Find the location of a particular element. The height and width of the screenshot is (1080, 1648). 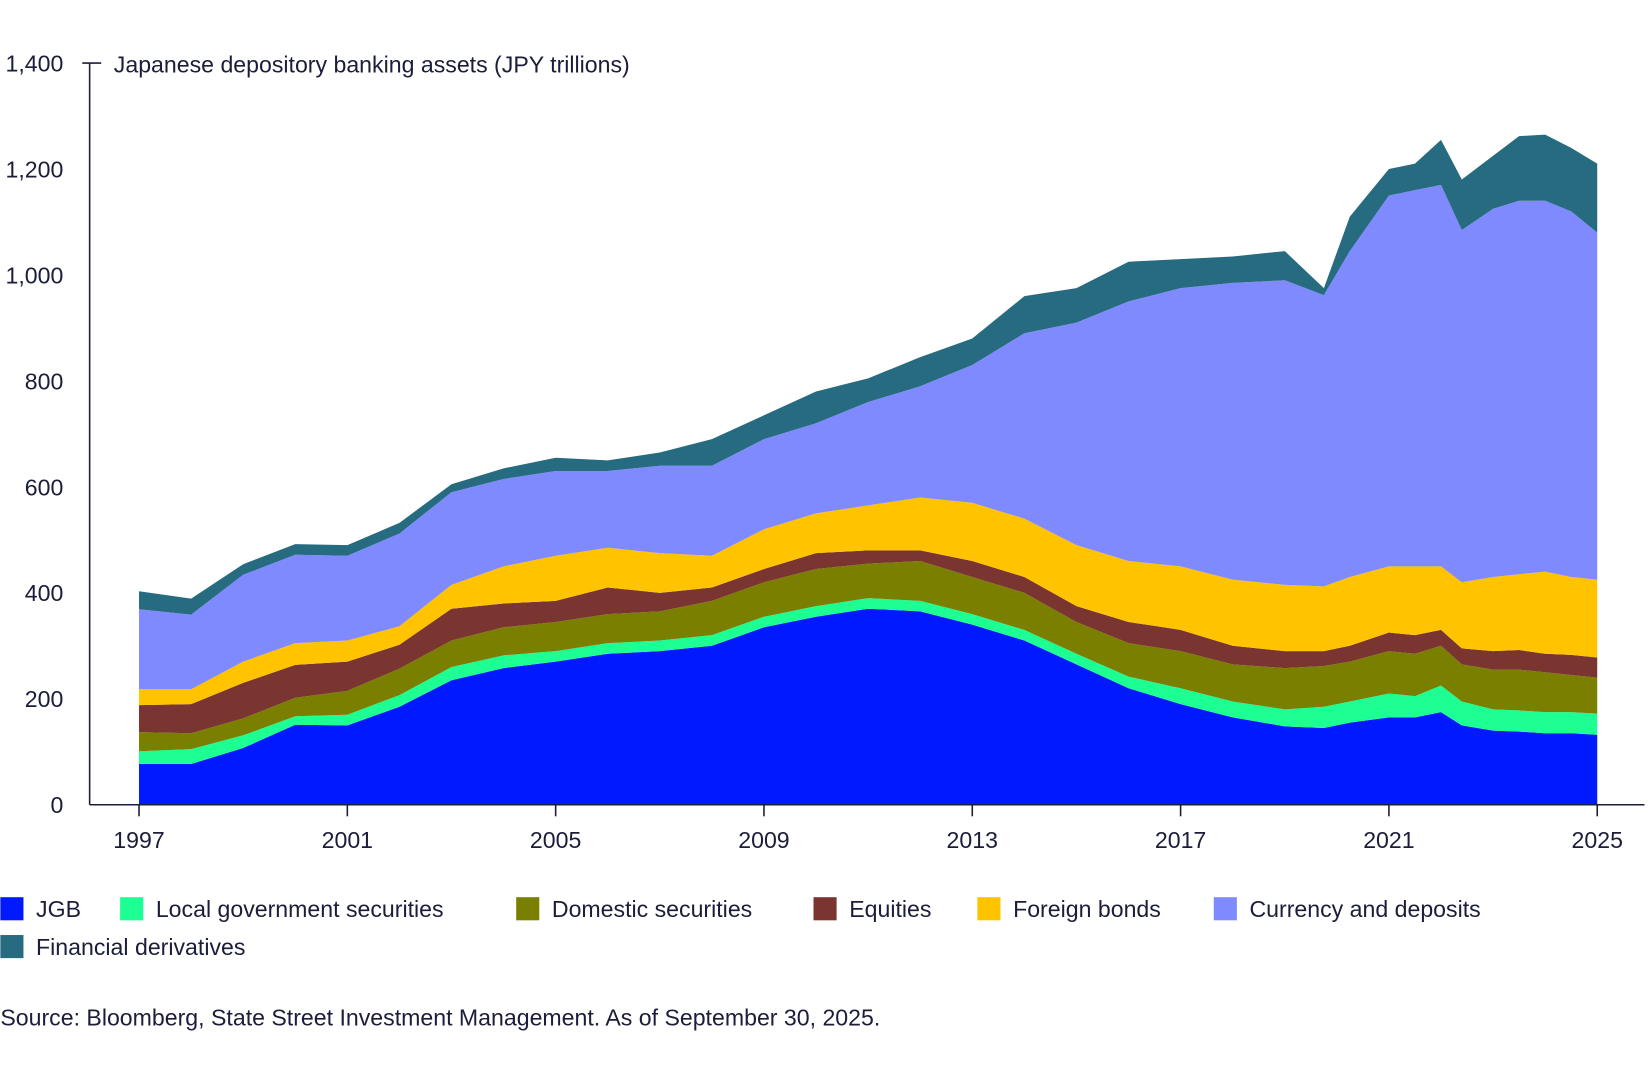

x-tick-label: 1997 is located at coordinates (138, 840).